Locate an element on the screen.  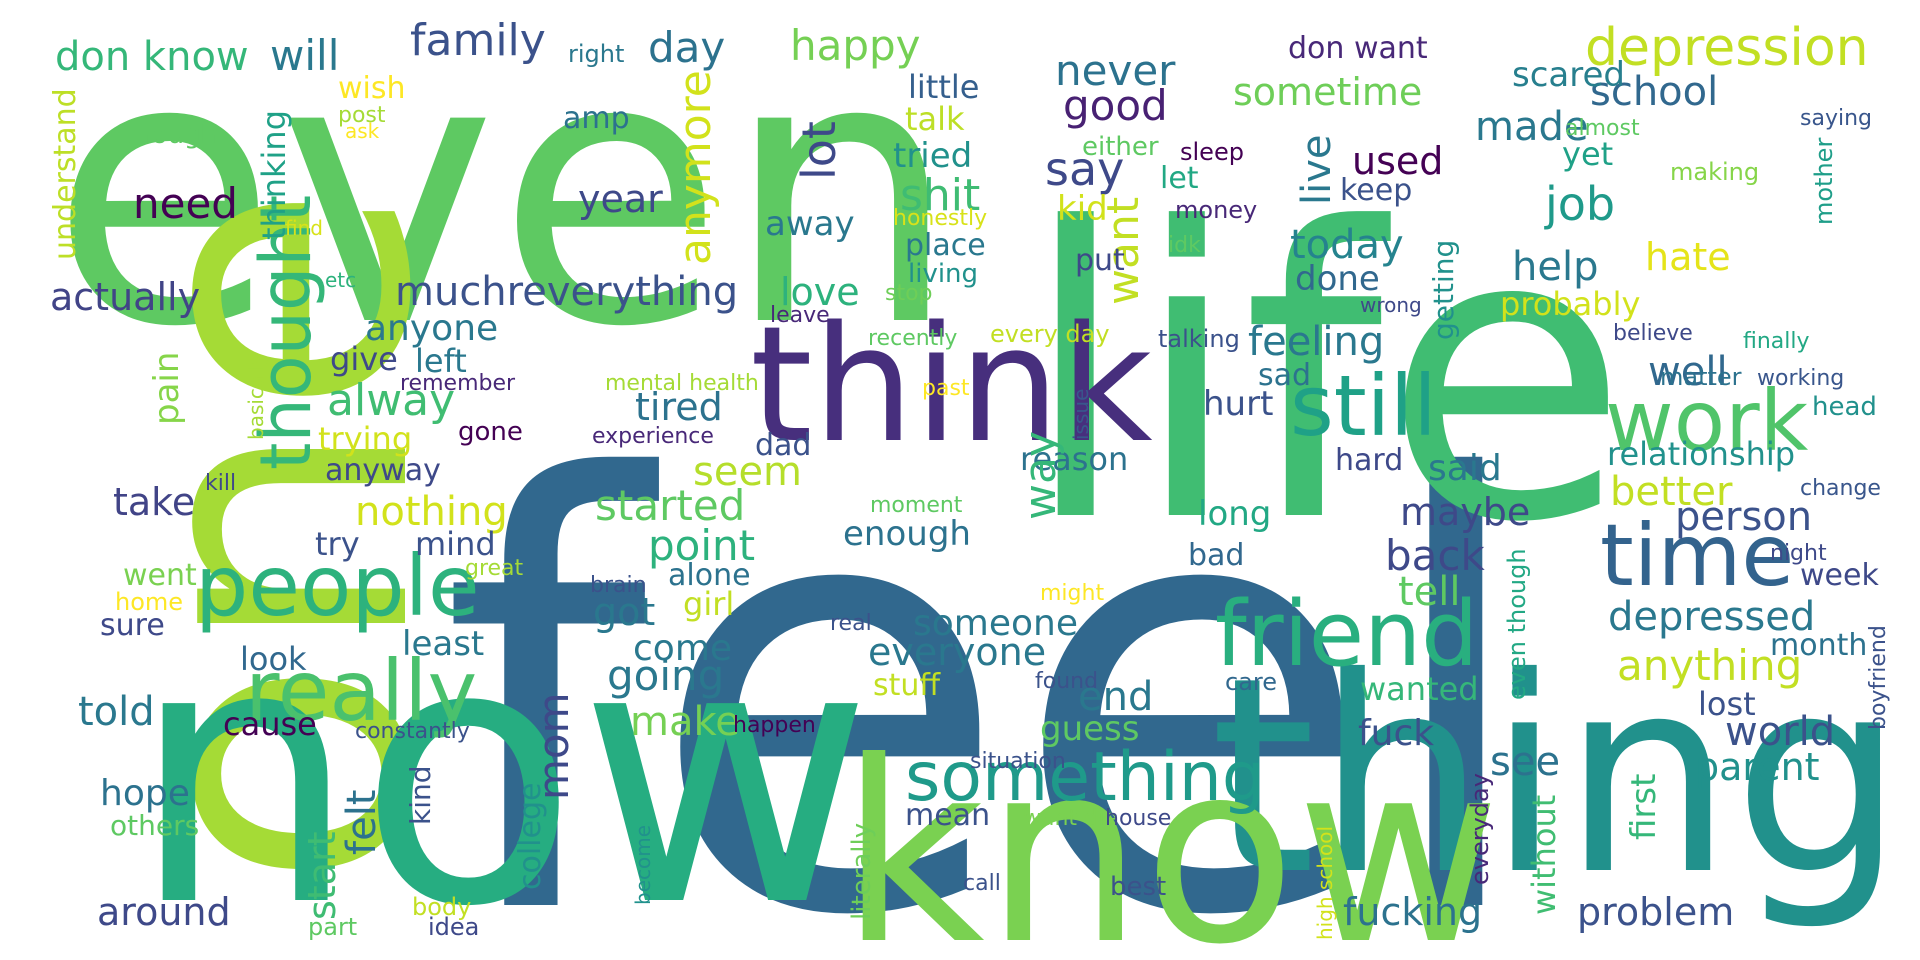
word-honestly: honestly is located at coordinates (940, 218).